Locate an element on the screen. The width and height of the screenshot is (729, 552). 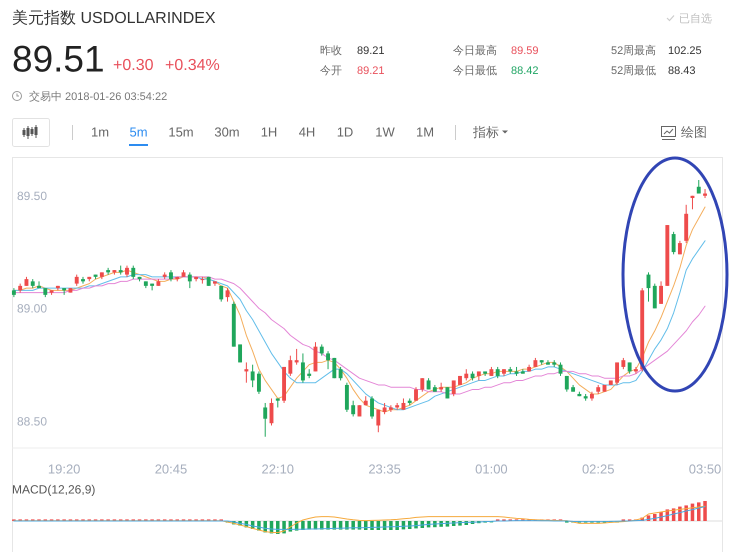
y-tick-label: 88.50 is located at coordinates (32, 421).